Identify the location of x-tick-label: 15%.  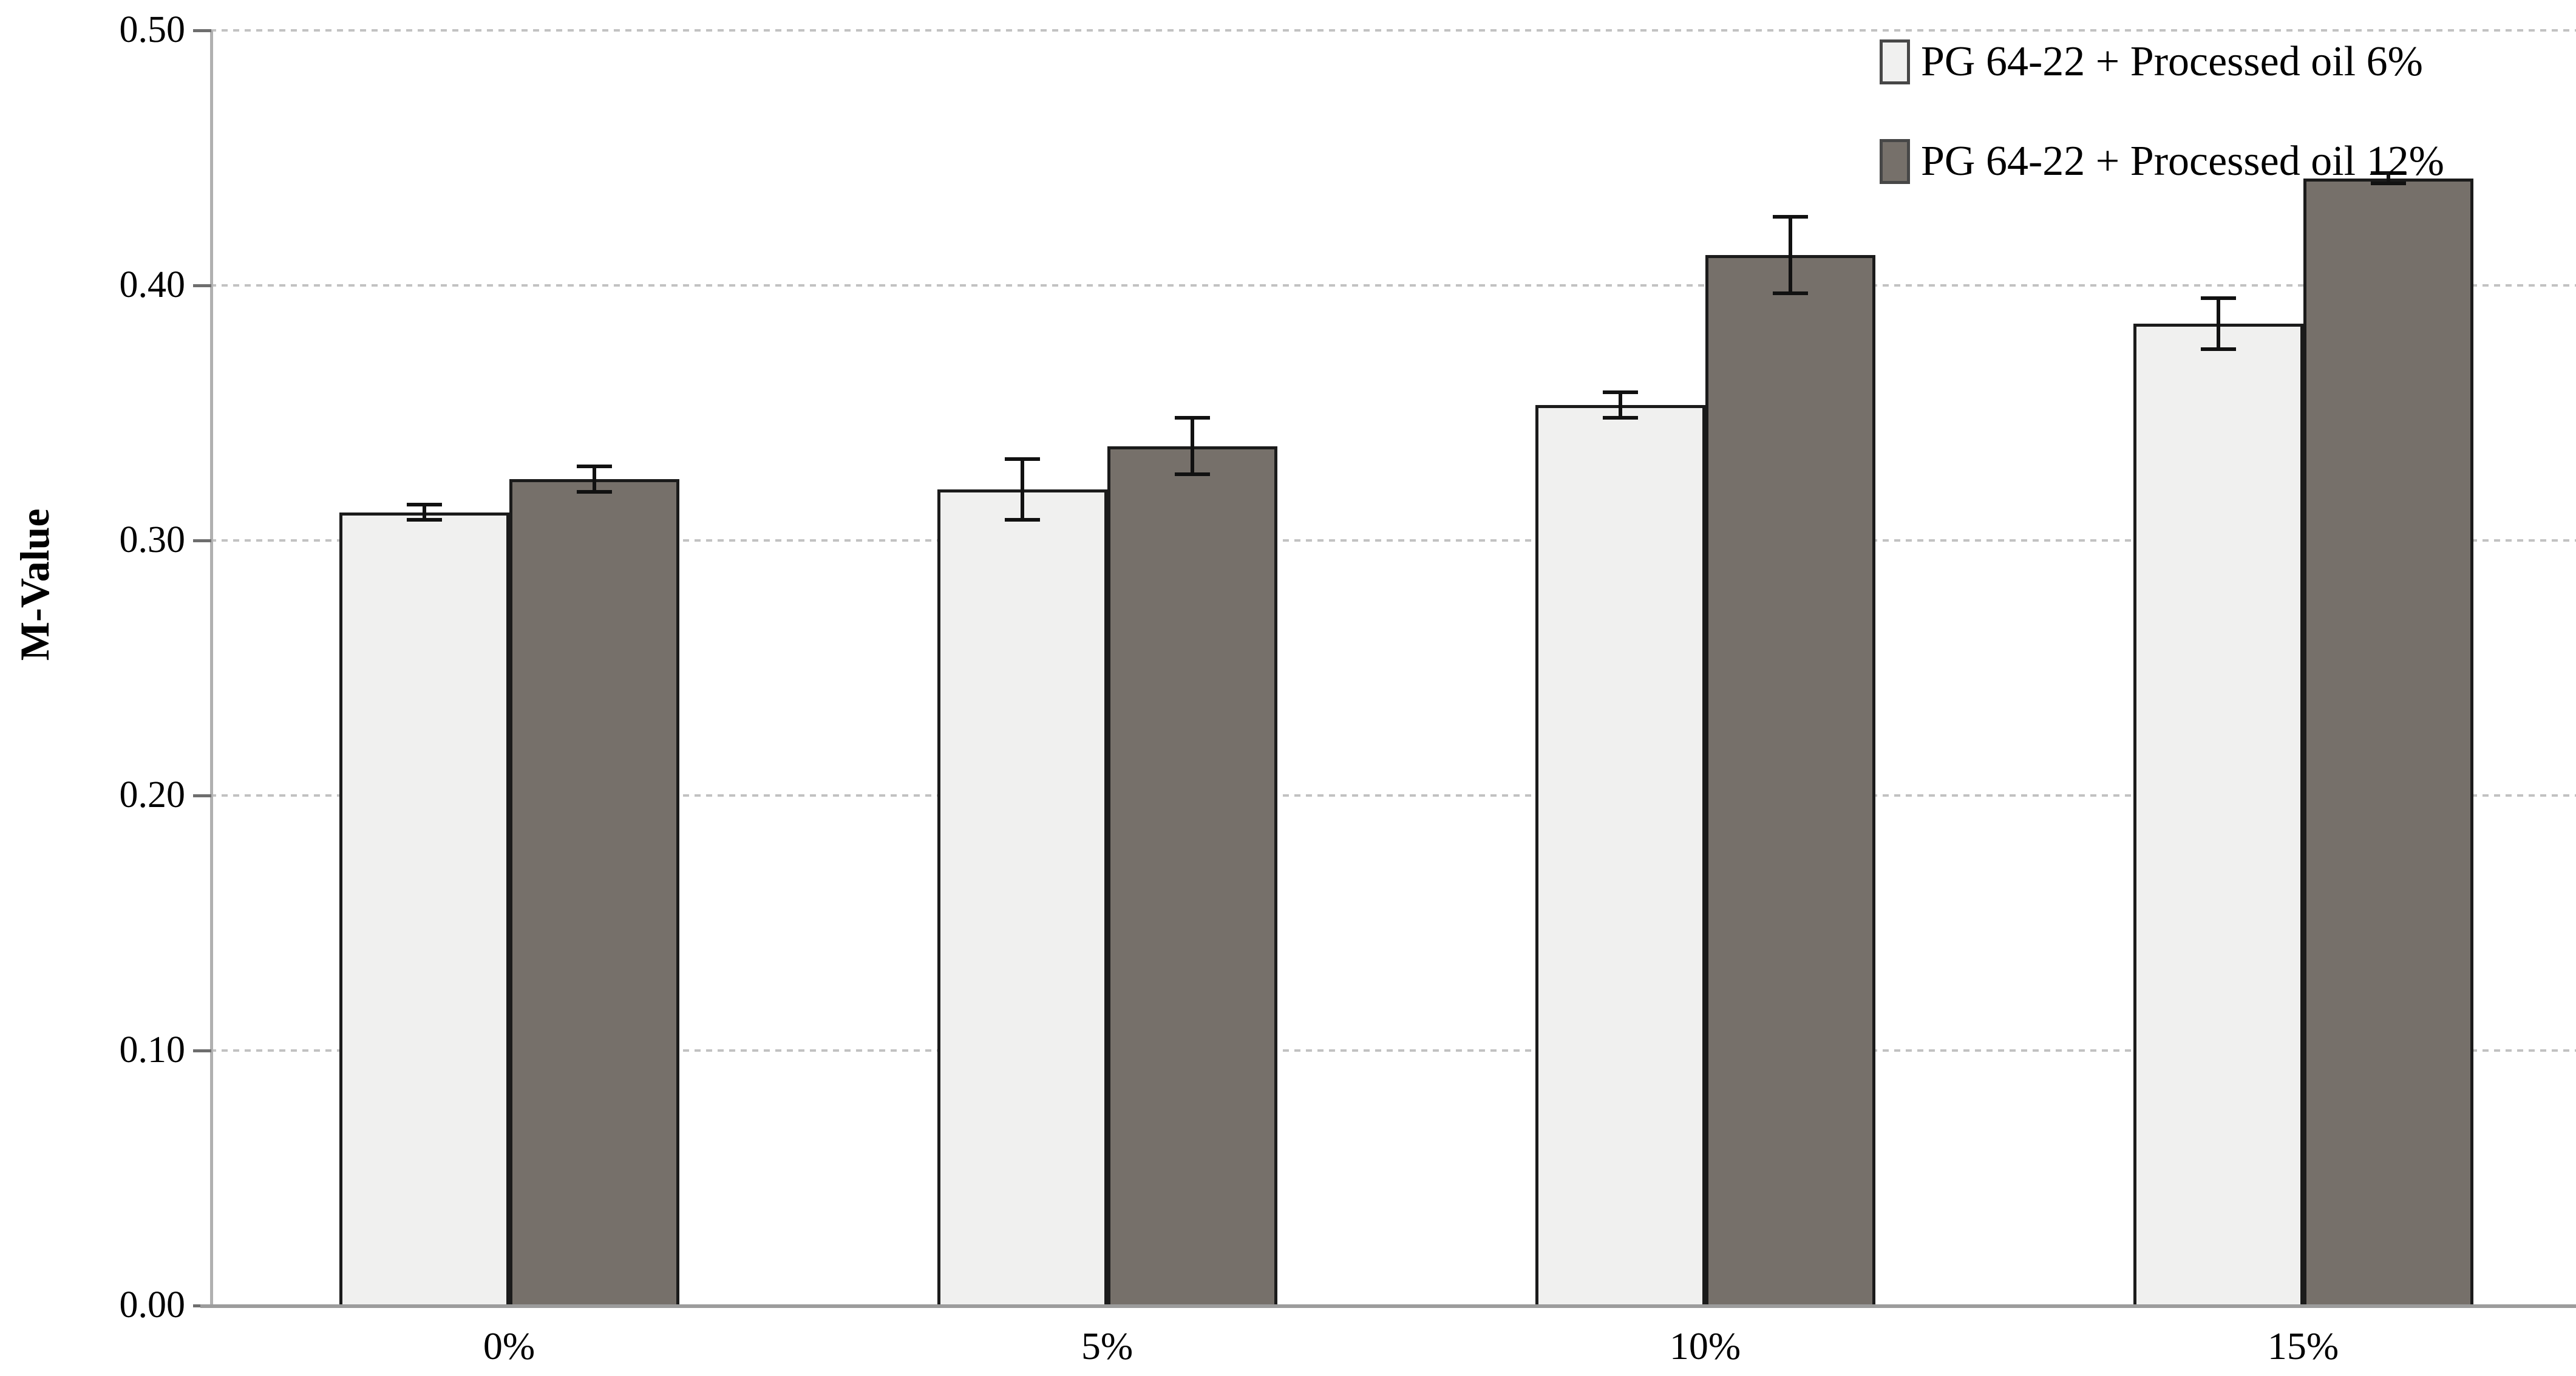
(2303, 1345).